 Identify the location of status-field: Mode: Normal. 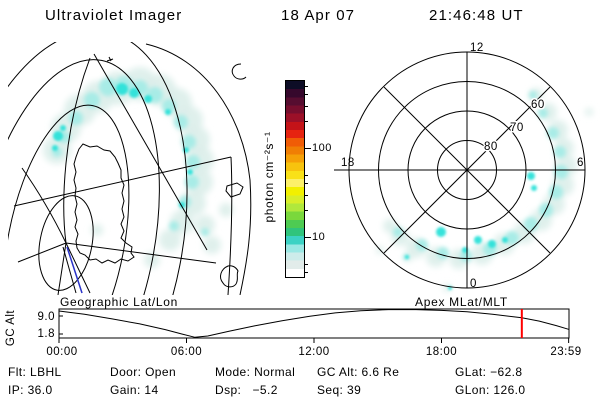
(255, 372).